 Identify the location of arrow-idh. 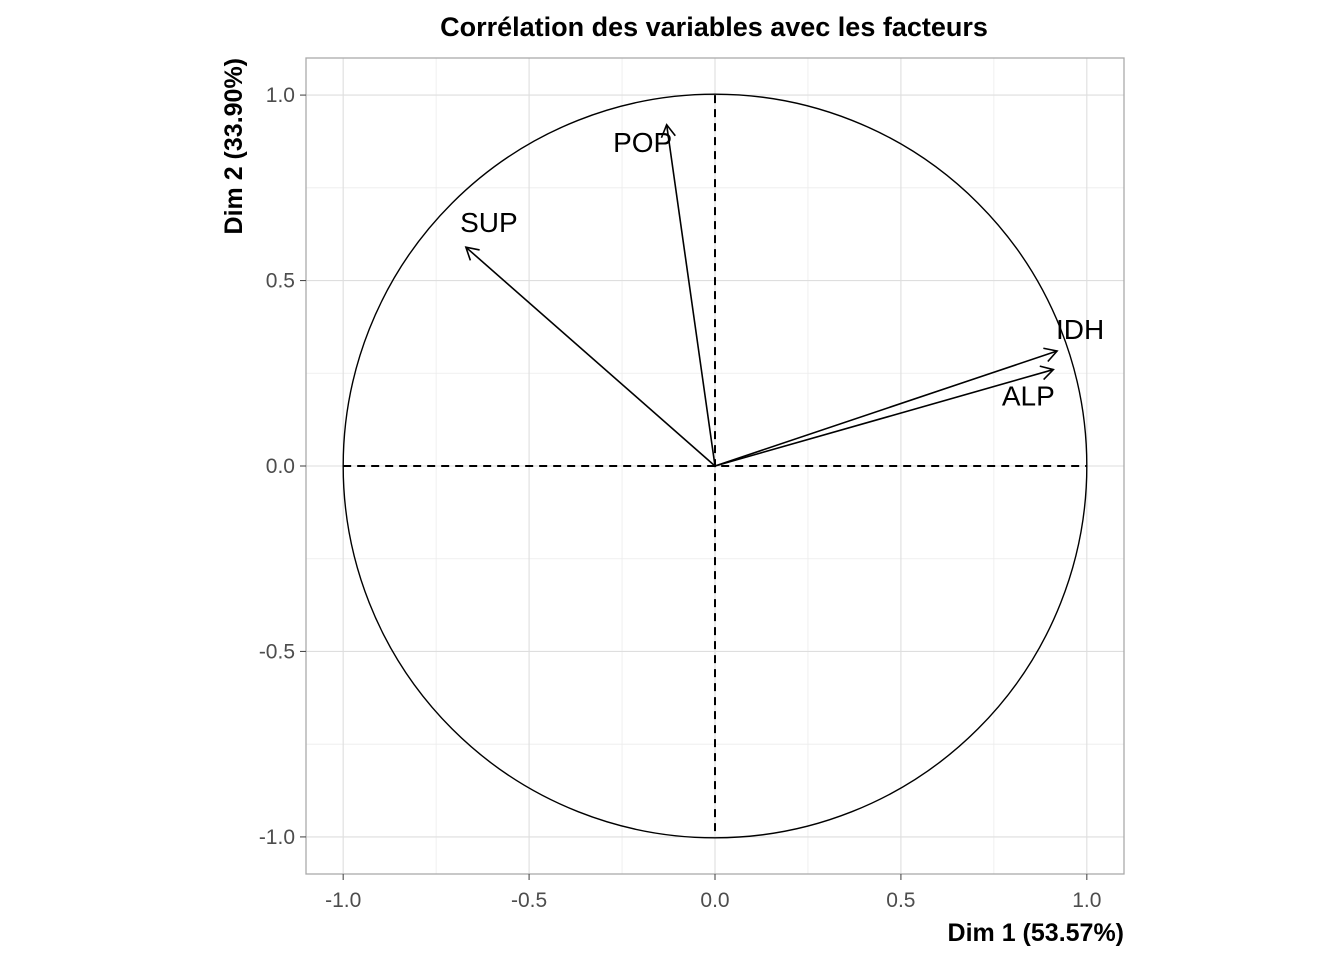
(886, 408).